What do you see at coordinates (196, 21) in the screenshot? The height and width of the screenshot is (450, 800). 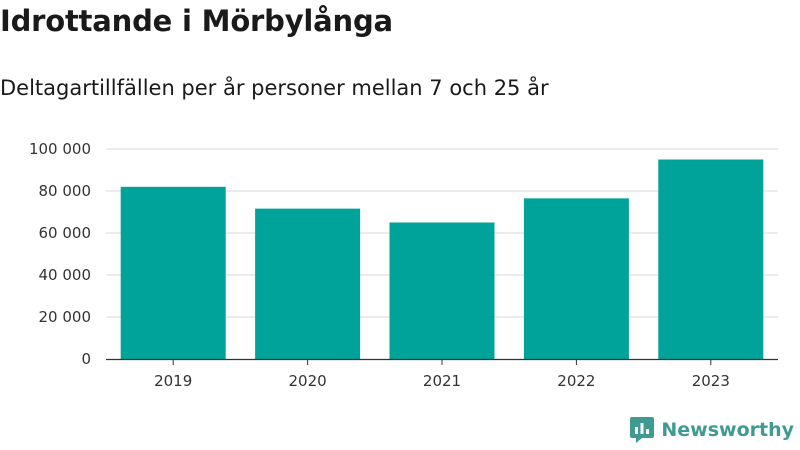 I see `chart-title: Idrottande i Mörbylånga` at bounding box center [196, 21].